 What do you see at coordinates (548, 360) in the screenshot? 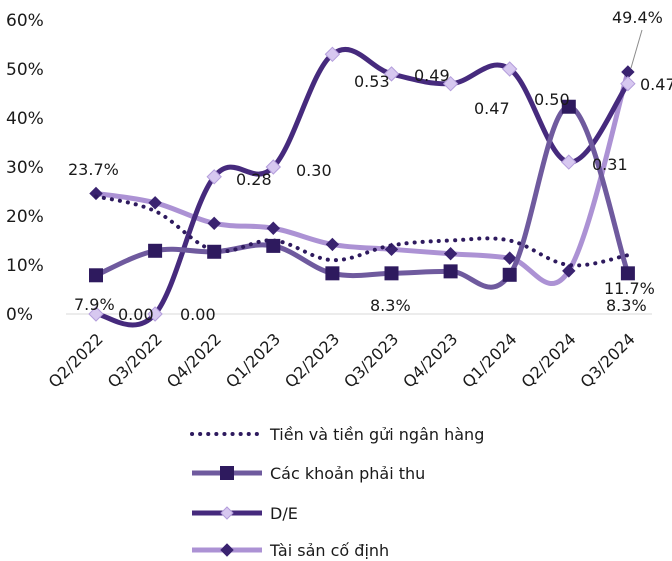
I see `x-tick-label: Q2/2024` at bounding box center [548, 360].